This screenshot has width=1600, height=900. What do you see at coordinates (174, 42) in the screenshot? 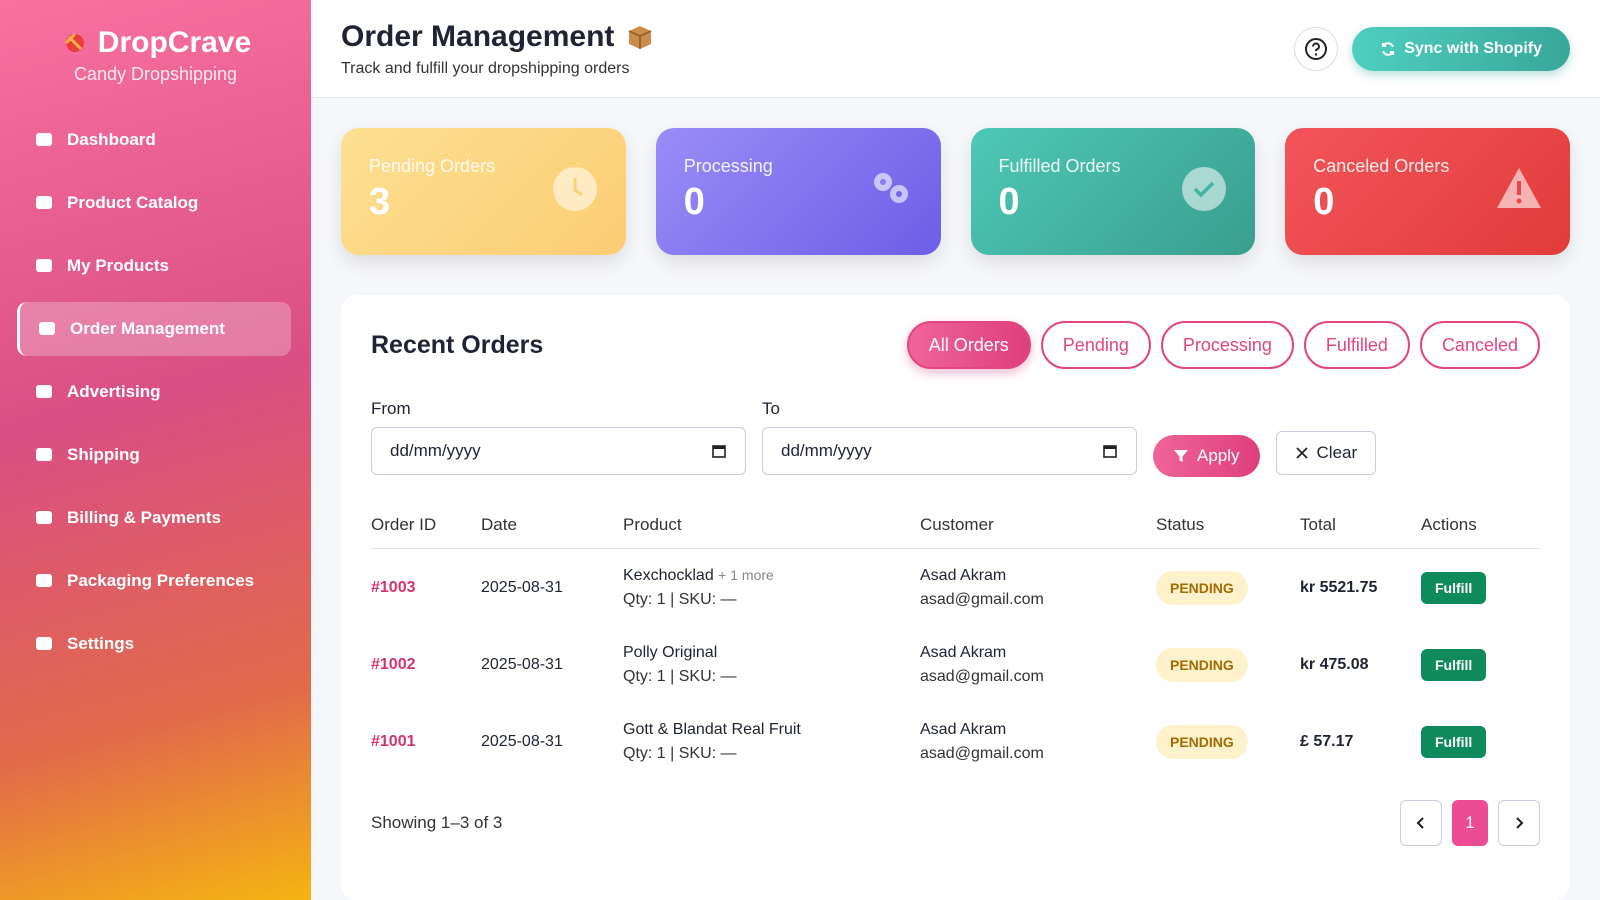
I see `brand-name: DropCrave` at bounding box center [174, 42].